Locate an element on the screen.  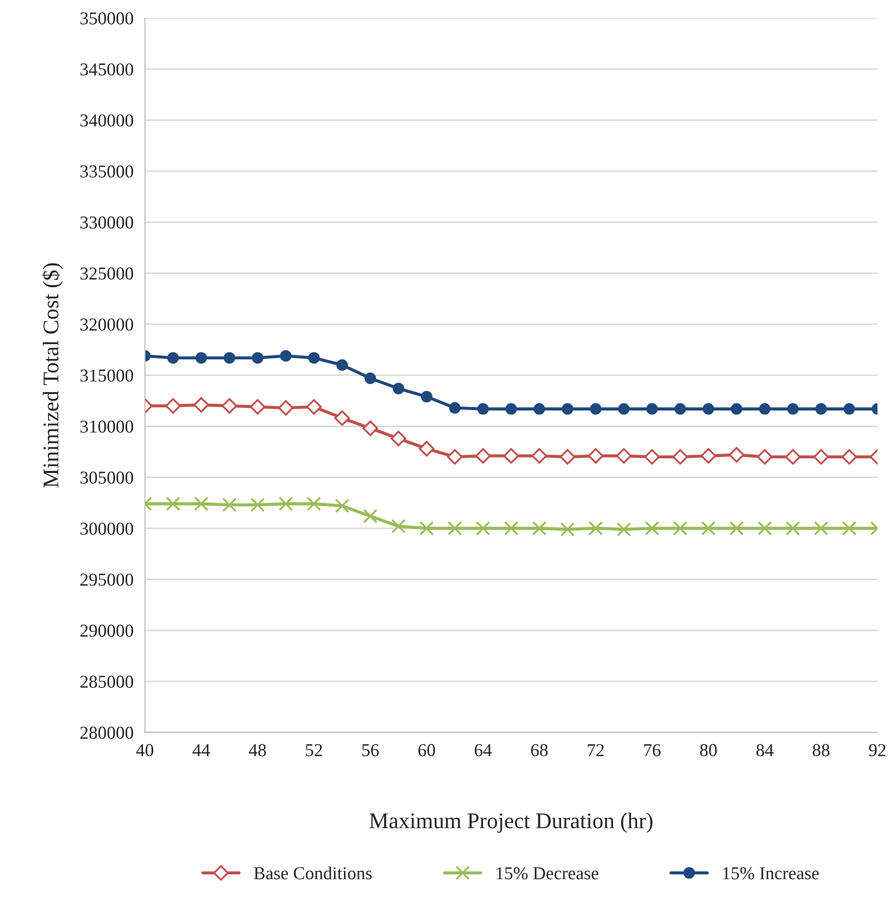
y-axis-title: Minimized Total Cost ($) is located at coordinates (52, 375).